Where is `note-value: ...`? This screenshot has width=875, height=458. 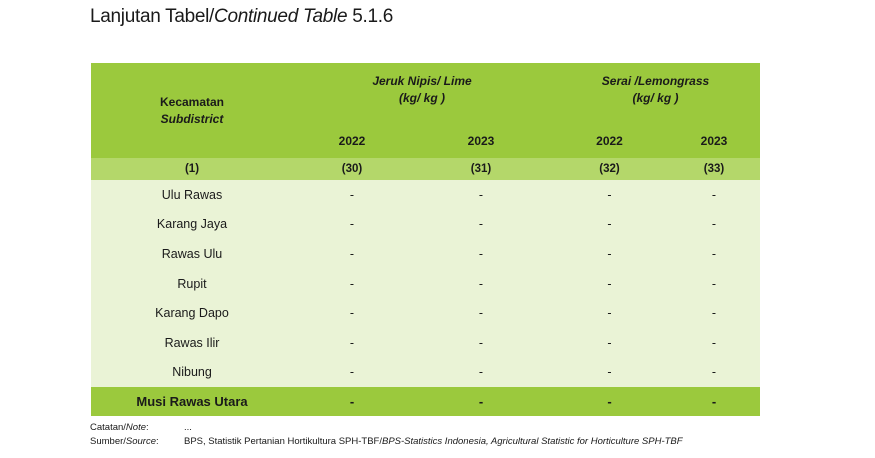
note-value: ... is located at coordinates (188, 427).